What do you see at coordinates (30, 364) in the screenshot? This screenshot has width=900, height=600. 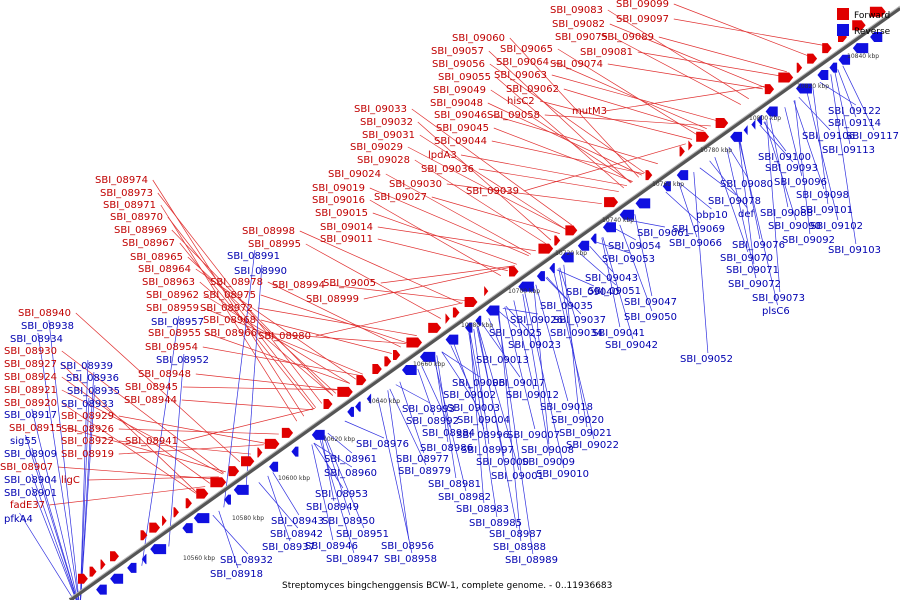 I see `forward-gene-label: SBI_08927` at bounding box center [30, 364].